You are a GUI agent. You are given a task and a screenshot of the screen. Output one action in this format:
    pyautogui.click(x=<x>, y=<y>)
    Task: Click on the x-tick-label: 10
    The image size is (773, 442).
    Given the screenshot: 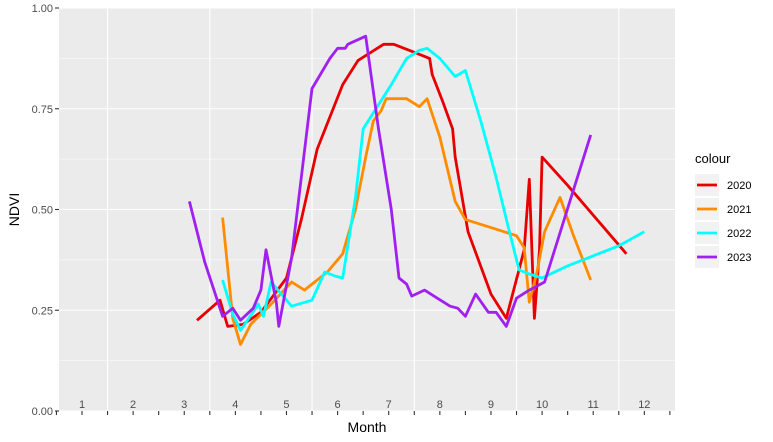 What is the action you would take?
    pyautogui.click(x=542, y=405)
    